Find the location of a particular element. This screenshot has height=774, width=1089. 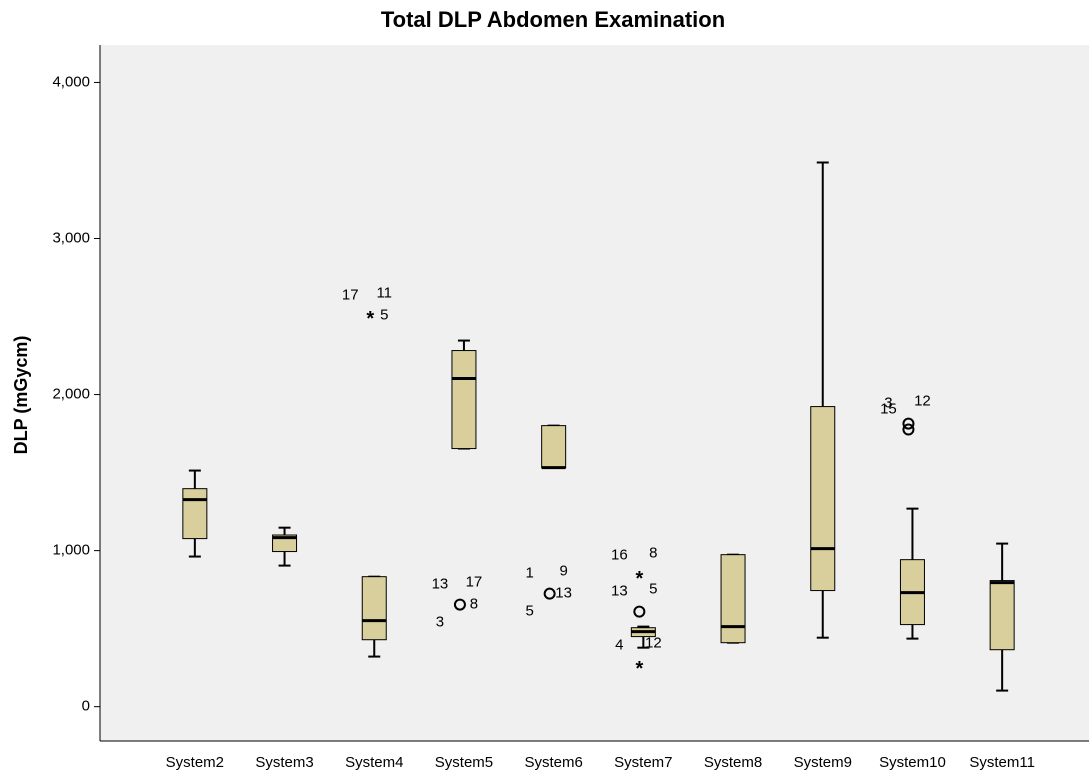

x-tick-label: System11 is located at coordinates (1002, 762).